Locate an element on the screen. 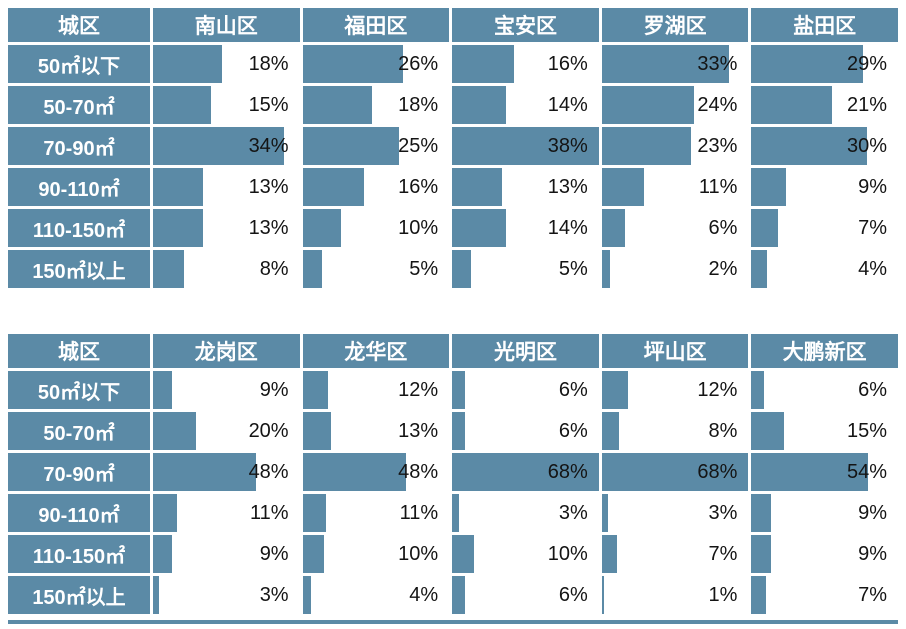 The image size is (906, 629). corner-header: 城区 is located at coordinates (79, 25).